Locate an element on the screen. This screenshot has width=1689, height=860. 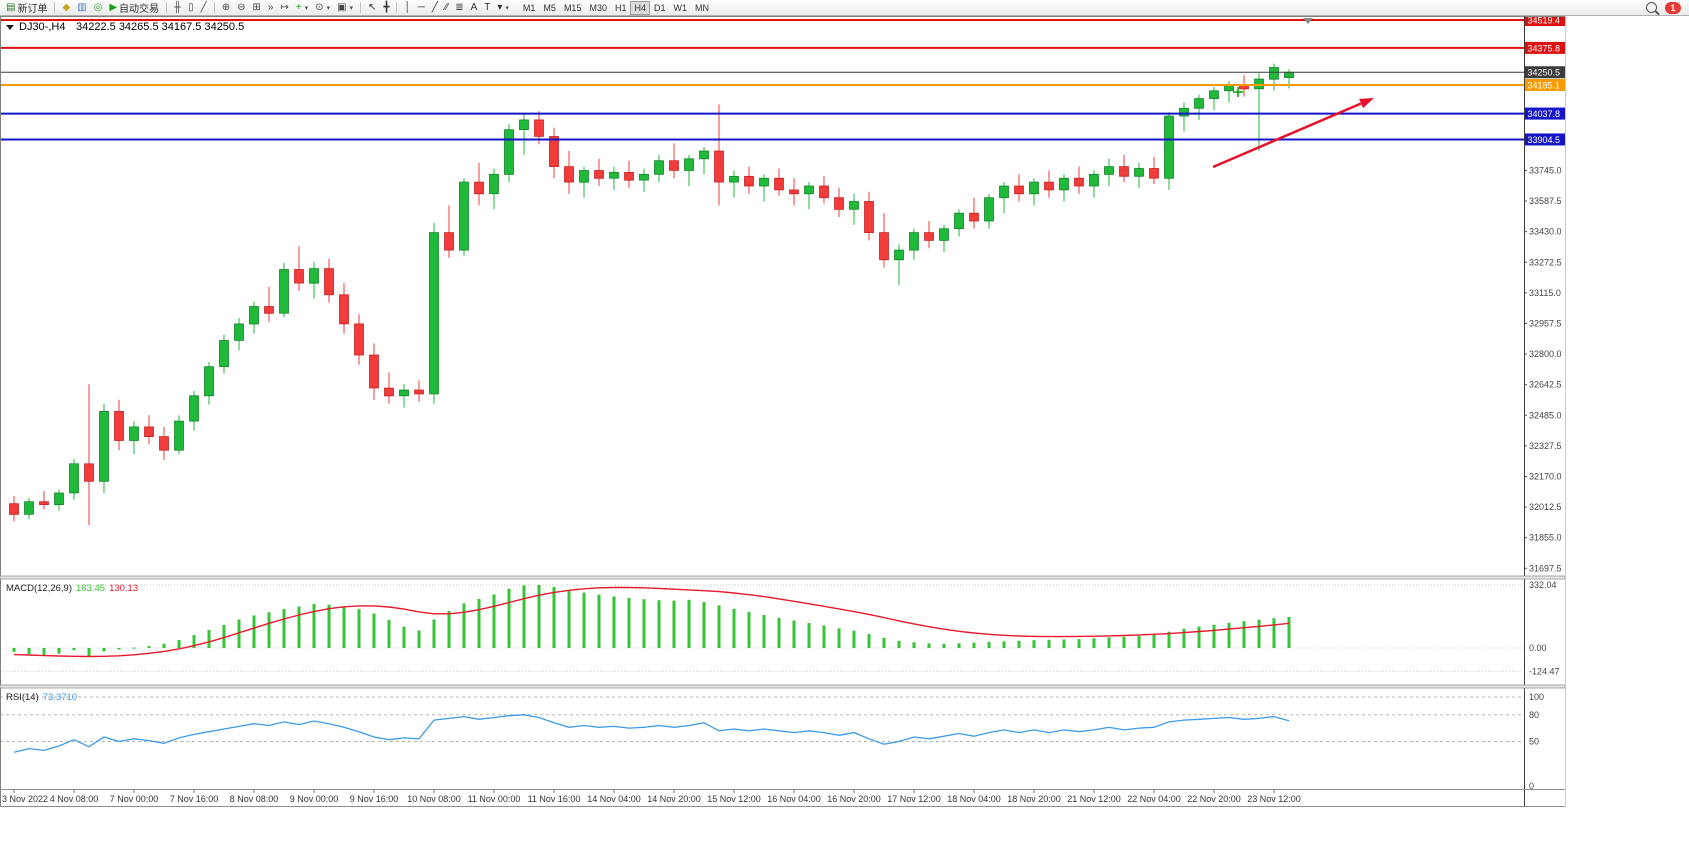
text-tool-icon: A is located at coordinates (474, 8).